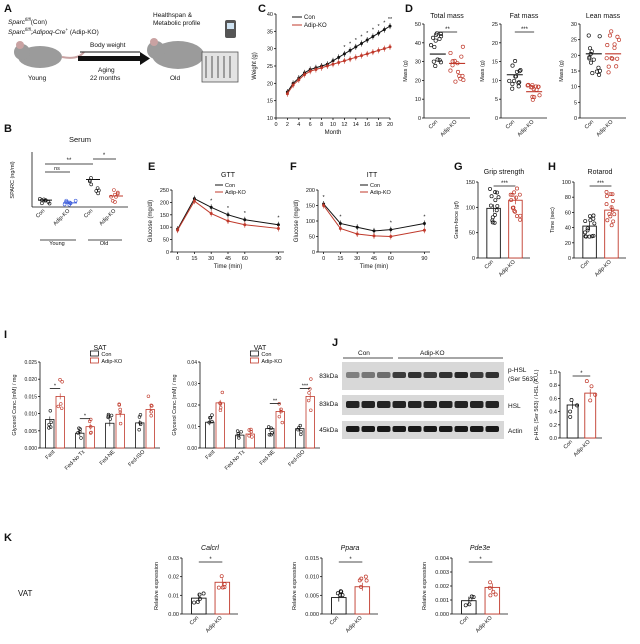 This screenshot has height=644, width=640. What do you see at coordinates (192, 363) in the screenshot?
I see `y-tick-label: 0.04` at bounding box center [192, 363].